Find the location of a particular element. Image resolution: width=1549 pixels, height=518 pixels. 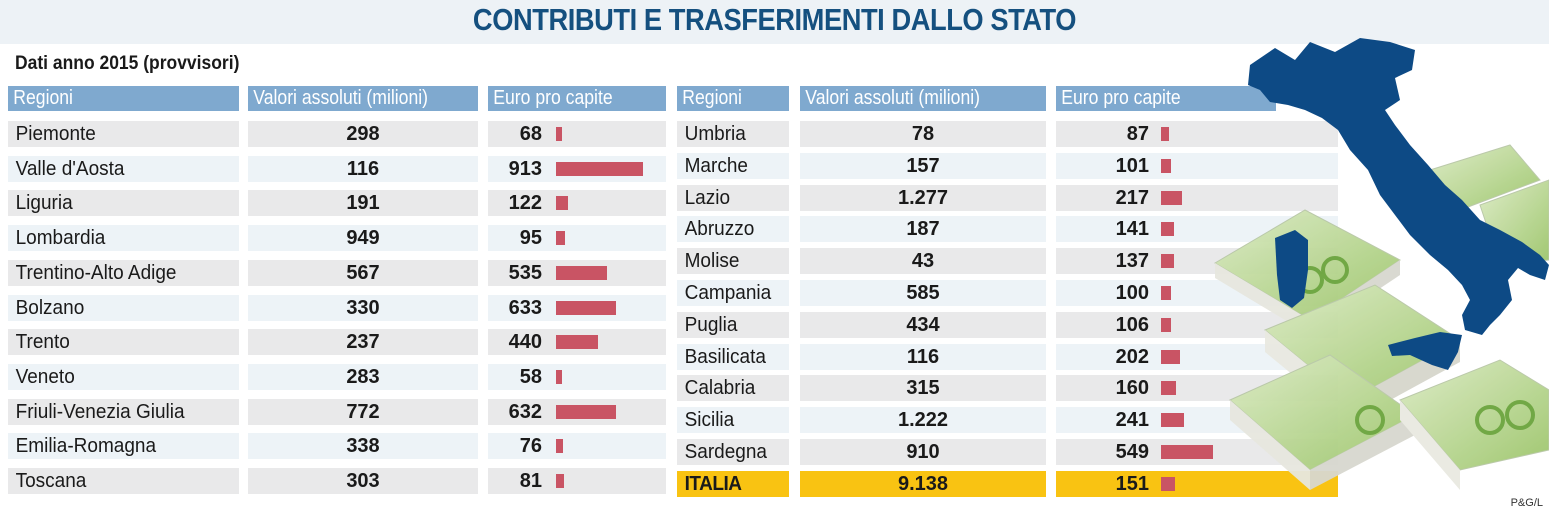

region-cell: Valle d'Aosta is located at coordinates (123, 168).